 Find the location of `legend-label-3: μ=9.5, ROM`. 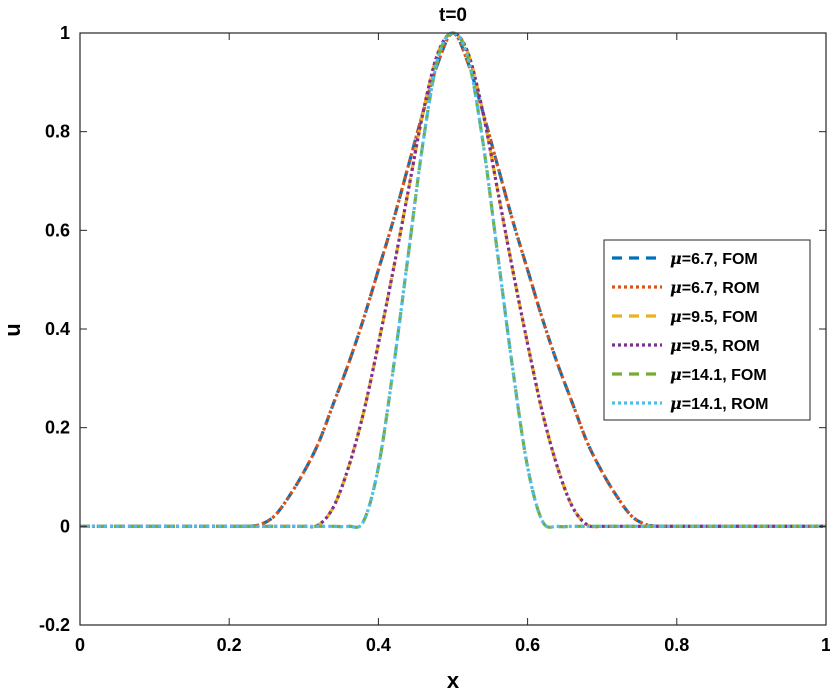

legend-label-3: μ=9.5, ROM is located at coordinates (715, 345).